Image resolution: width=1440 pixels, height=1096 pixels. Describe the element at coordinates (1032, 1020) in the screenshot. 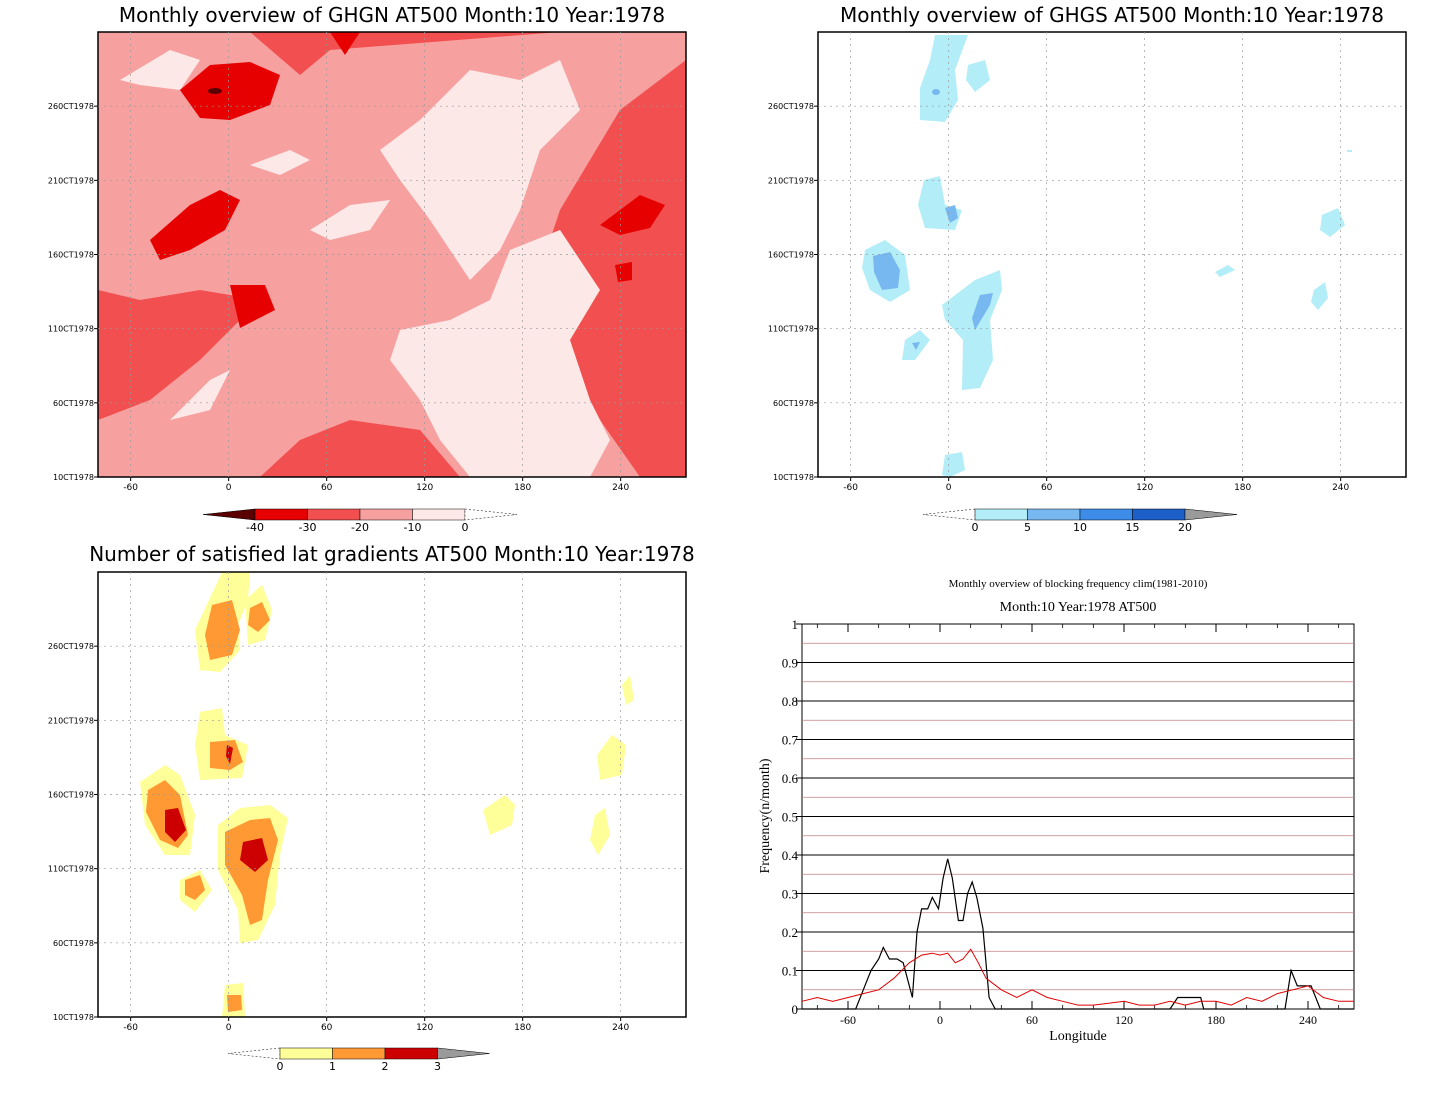

I see `line-chart-xtick-label: 60` at that location.